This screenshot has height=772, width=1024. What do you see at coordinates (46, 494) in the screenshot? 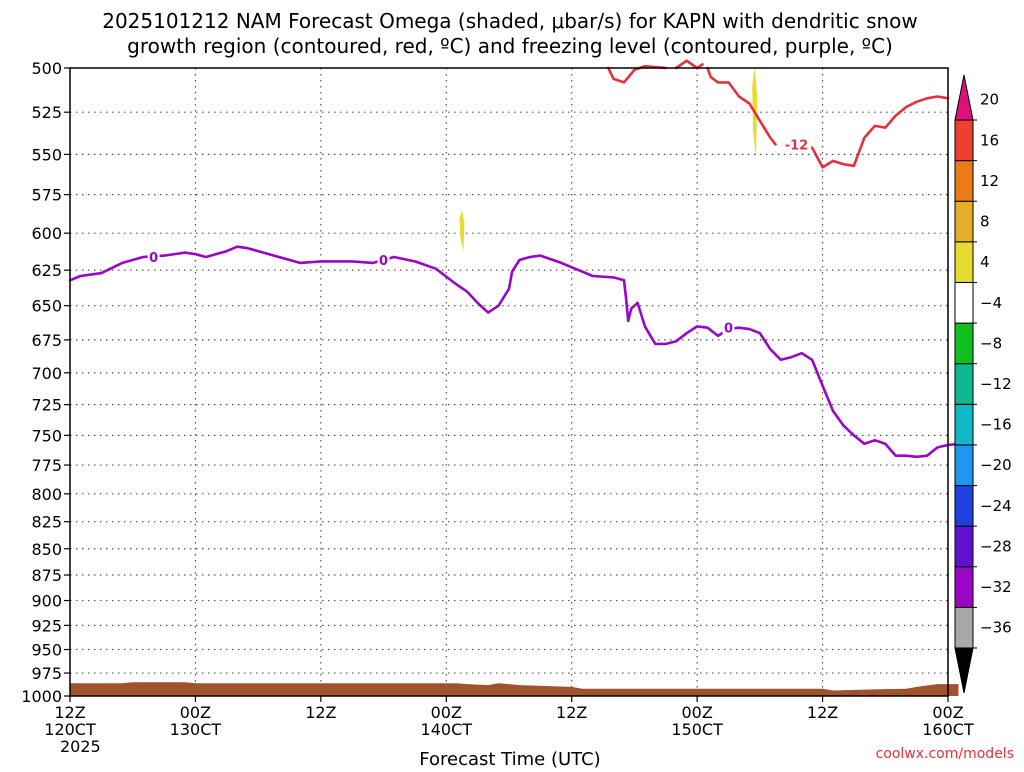
I see `y-tick-label: 800` at bounding box center [46, 494].